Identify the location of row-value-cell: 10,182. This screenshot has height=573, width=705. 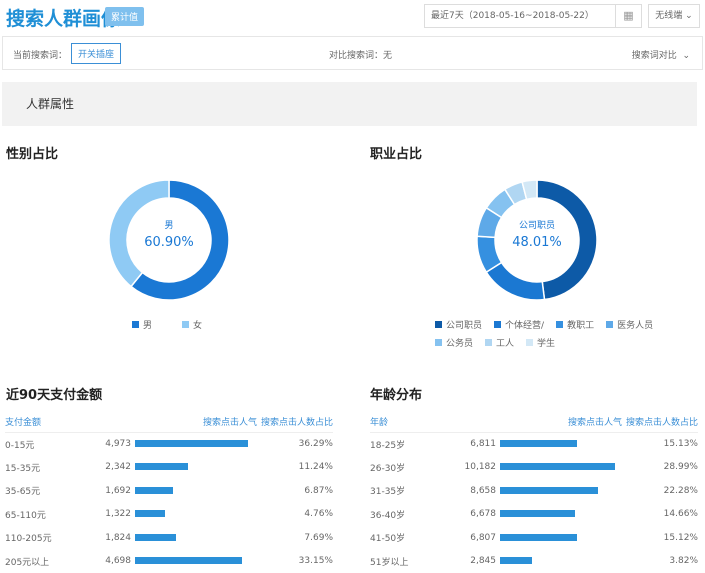
(532, 468).